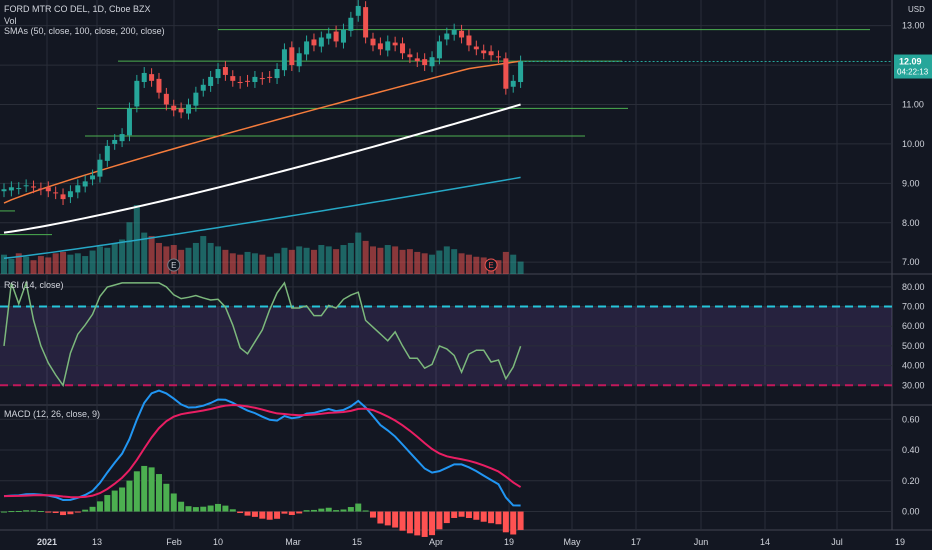  What do you see at coordinates (262, 448) in the screenshot?
I see `macd-line` at bounding box center [262, 448].